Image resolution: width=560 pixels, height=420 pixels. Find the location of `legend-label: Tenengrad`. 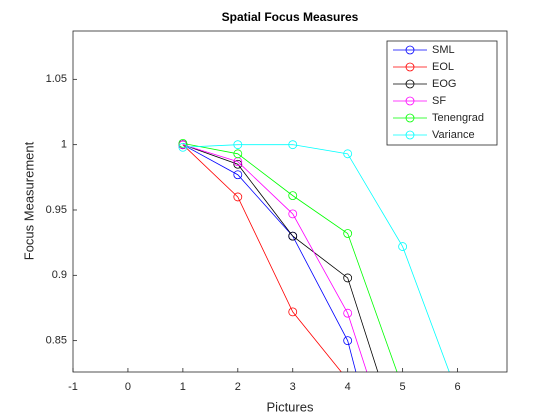

legend-label: Tenengrad is located at coordinates (458, 118).